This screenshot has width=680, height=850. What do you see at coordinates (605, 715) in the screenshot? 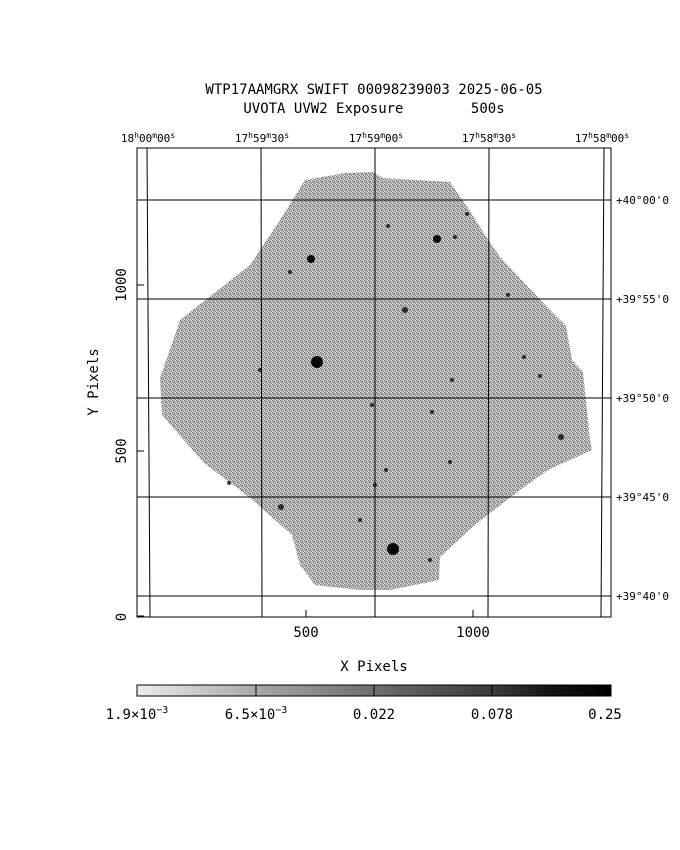
I see `colorbar-tick-4: 0.25` at bounding box center [605, 715].